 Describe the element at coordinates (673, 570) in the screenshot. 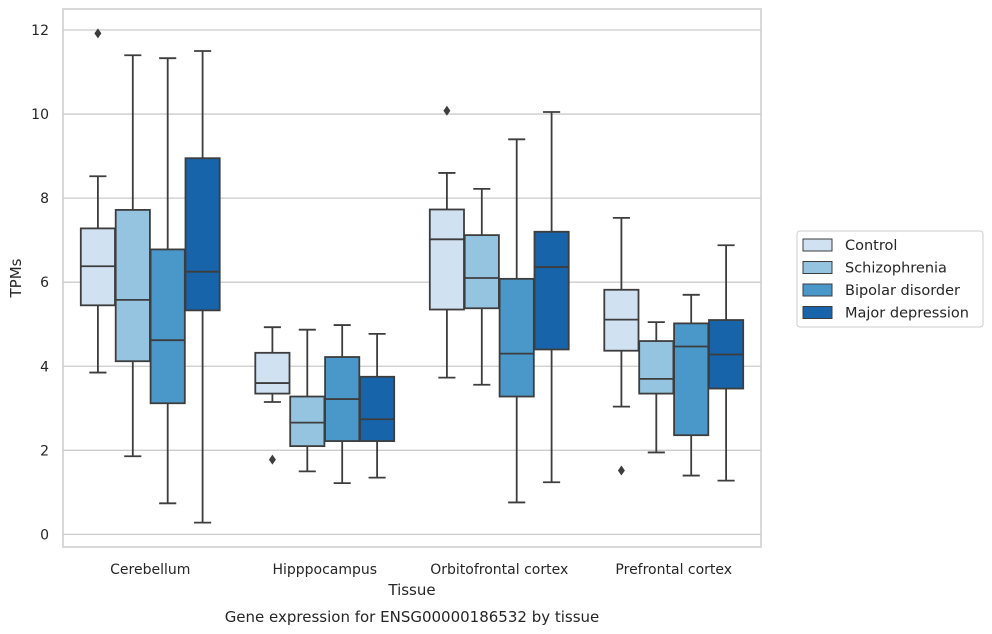

I see `x-tick-label: Prefrontal cortex` at that location.